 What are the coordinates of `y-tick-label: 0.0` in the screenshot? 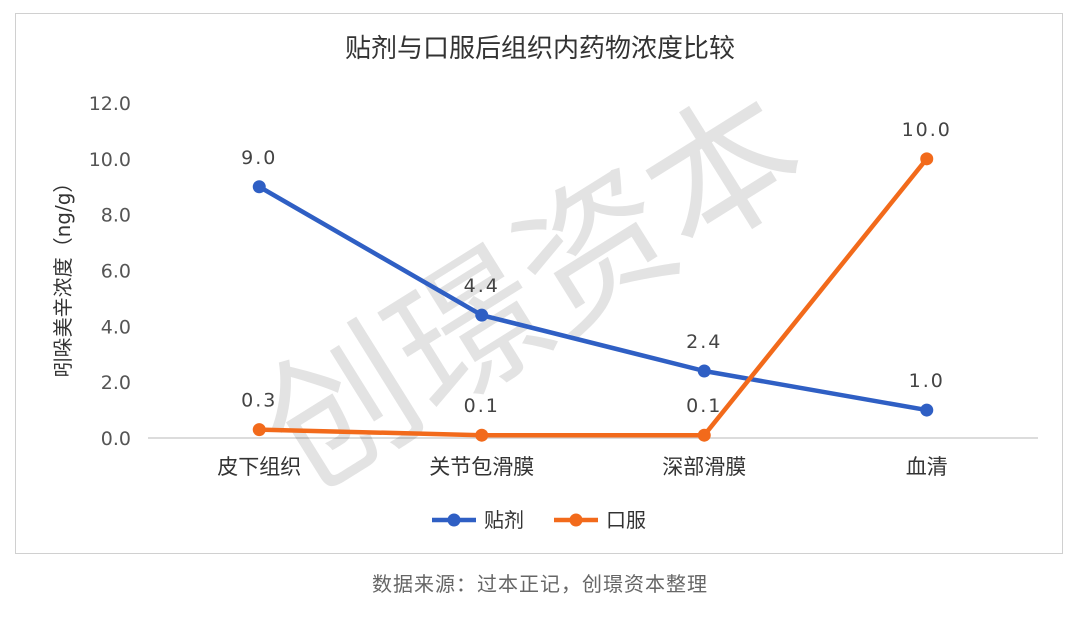 It's located at (116, 439).